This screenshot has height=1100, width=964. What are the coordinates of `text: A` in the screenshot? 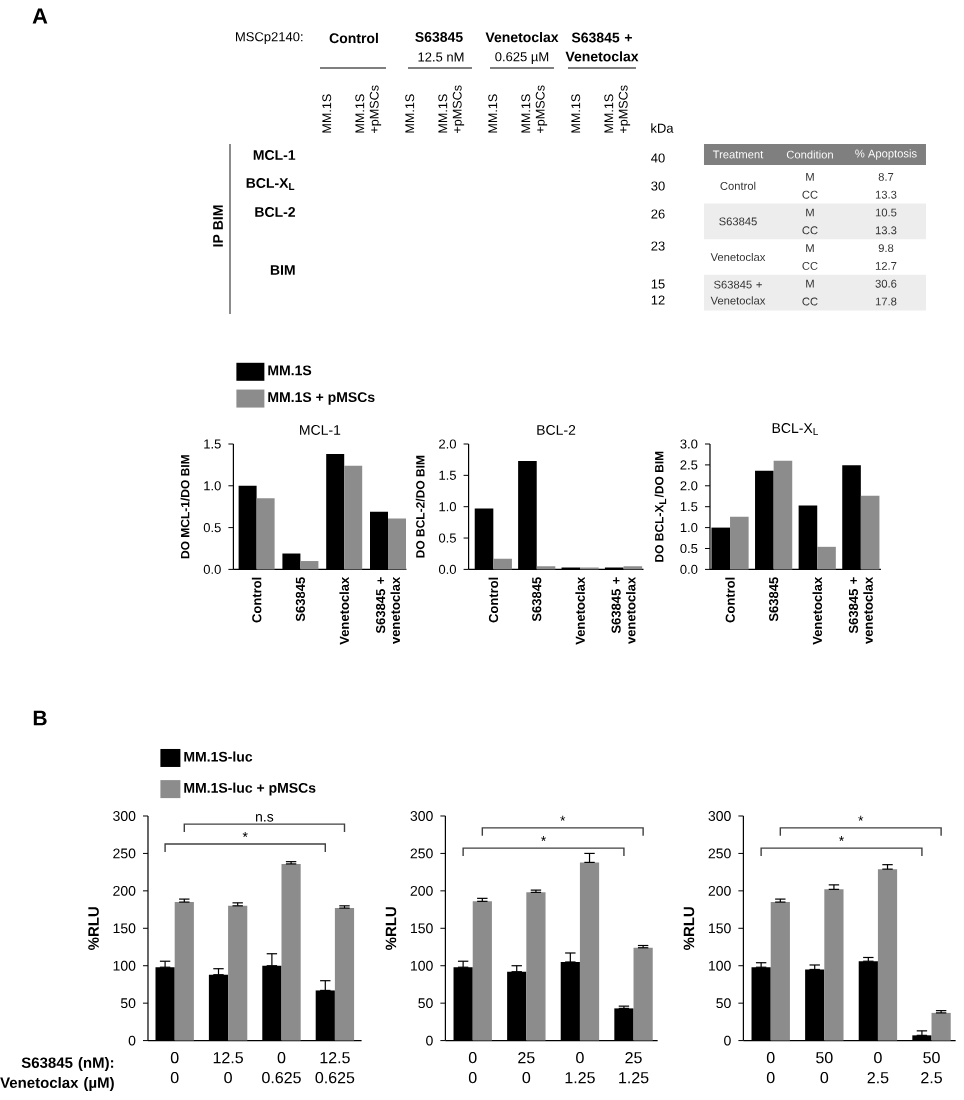 It's located at (40, 16).